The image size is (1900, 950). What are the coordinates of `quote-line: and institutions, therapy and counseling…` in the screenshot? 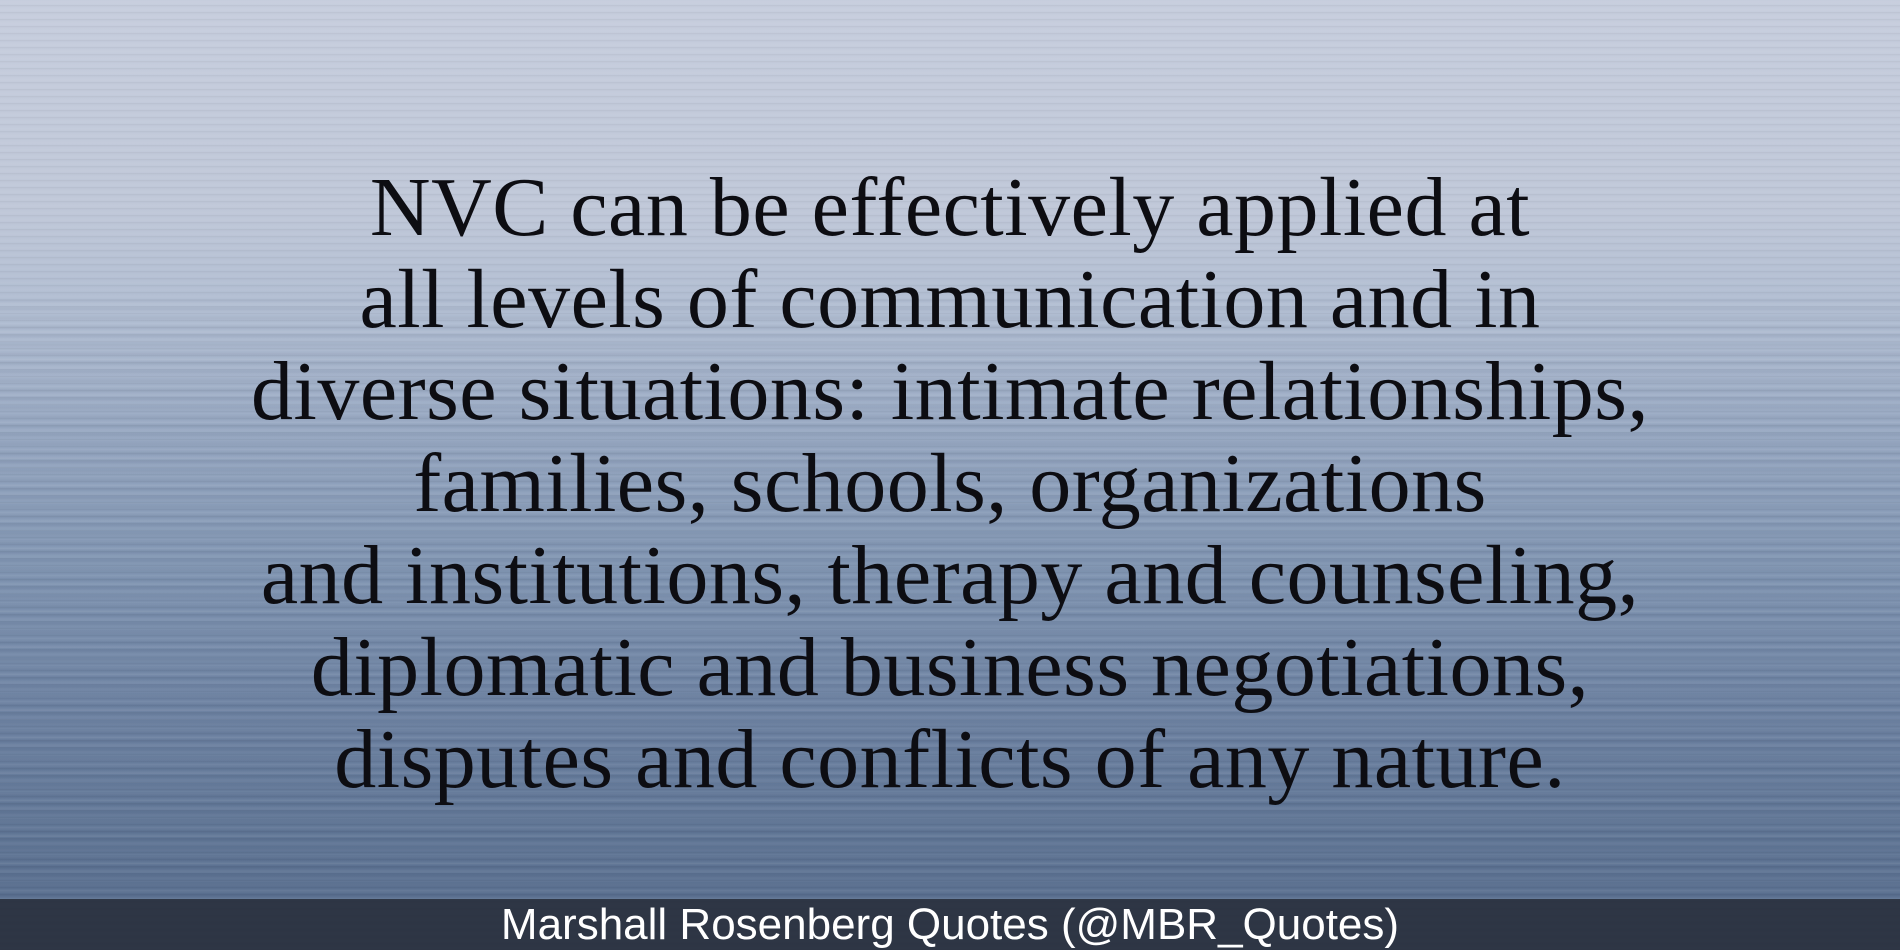 It's located at (950, 575).